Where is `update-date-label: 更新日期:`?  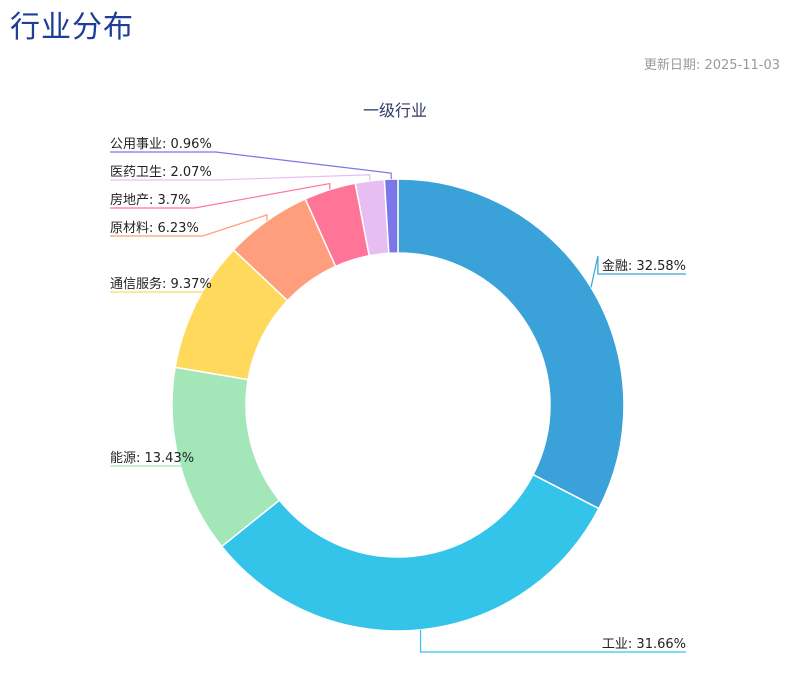
update-date-label: 更新日期: is located at coordinates (672, 65).